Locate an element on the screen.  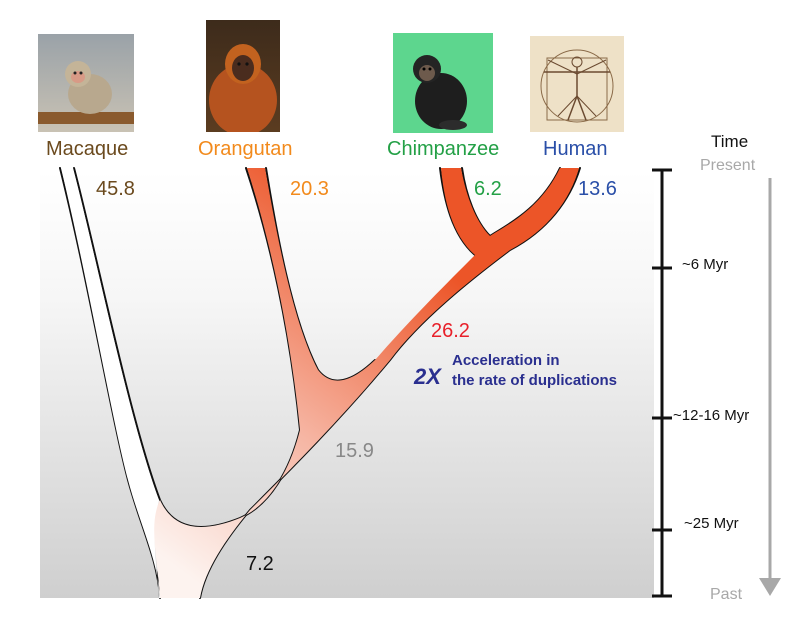
orangutan-icon is located at coordinates (243, 88).